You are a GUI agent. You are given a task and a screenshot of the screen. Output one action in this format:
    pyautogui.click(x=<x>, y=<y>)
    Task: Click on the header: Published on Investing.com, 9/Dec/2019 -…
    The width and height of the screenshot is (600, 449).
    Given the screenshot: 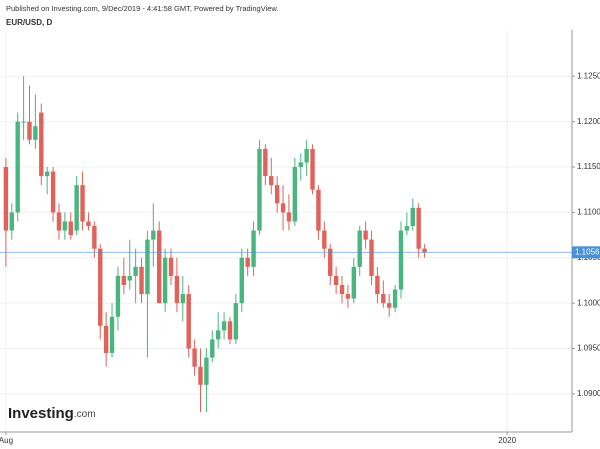 What is the action you would take?
    pyautogui.click(x=142, y=8)
    